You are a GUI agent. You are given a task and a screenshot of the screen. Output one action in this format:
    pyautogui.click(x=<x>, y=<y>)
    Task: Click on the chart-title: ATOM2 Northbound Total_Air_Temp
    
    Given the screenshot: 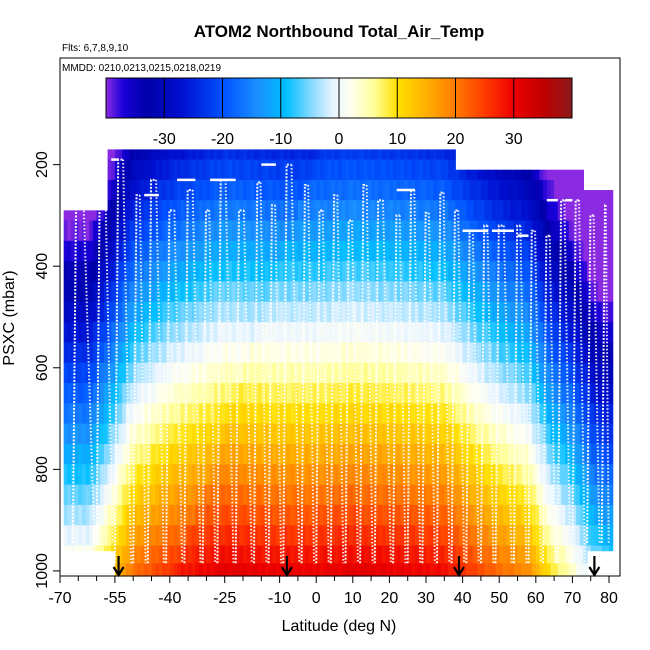 What is the action you would take?
    pyautogui.click(x=339, y=31)
    